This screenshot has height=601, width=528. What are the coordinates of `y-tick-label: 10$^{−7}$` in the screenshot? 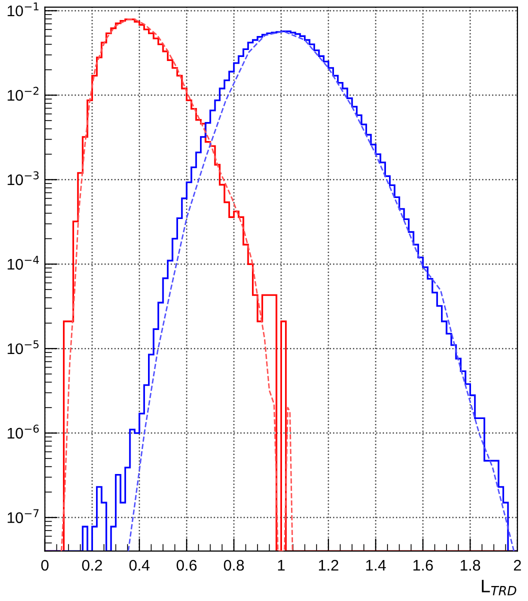 It's located at (23, 516).